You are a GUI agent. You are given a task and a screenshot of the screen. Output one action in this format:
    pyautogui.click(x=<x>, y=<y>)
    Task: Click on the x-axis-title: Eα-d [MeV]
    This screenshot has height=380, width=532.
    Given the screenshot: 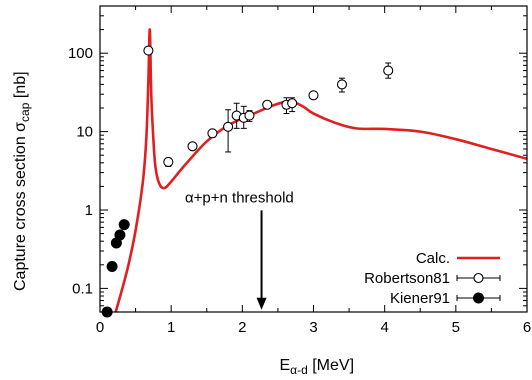 What is the action you would take?
    pyautogui.click(x=317, y=367)
    